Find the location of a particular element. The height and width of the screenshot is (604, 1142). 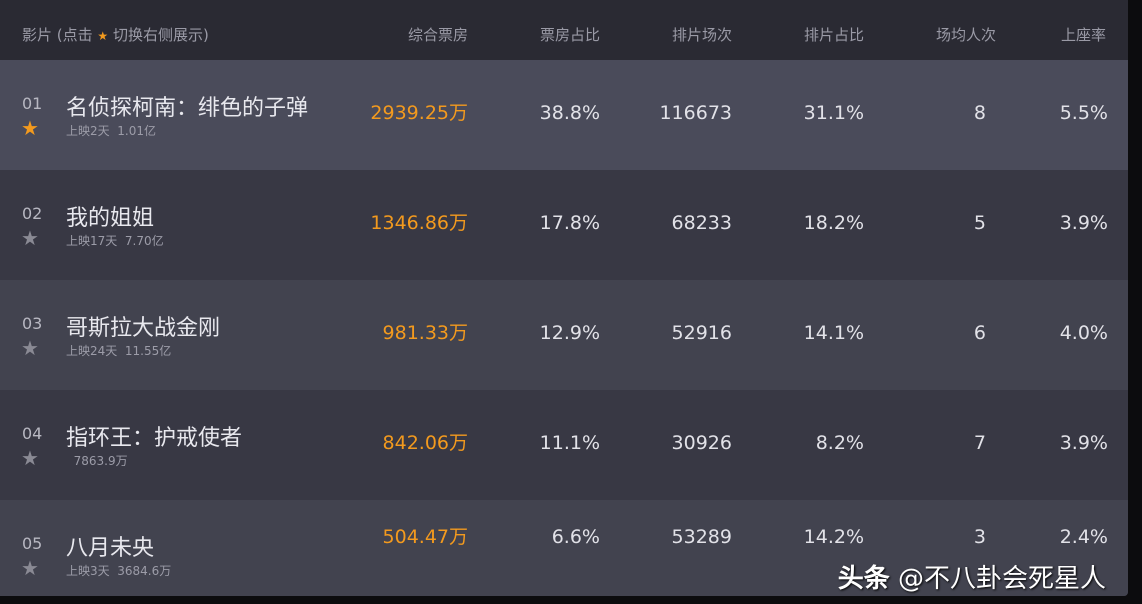

film-name: 指环王：护戒使者 is located at coordinates (154, 438).